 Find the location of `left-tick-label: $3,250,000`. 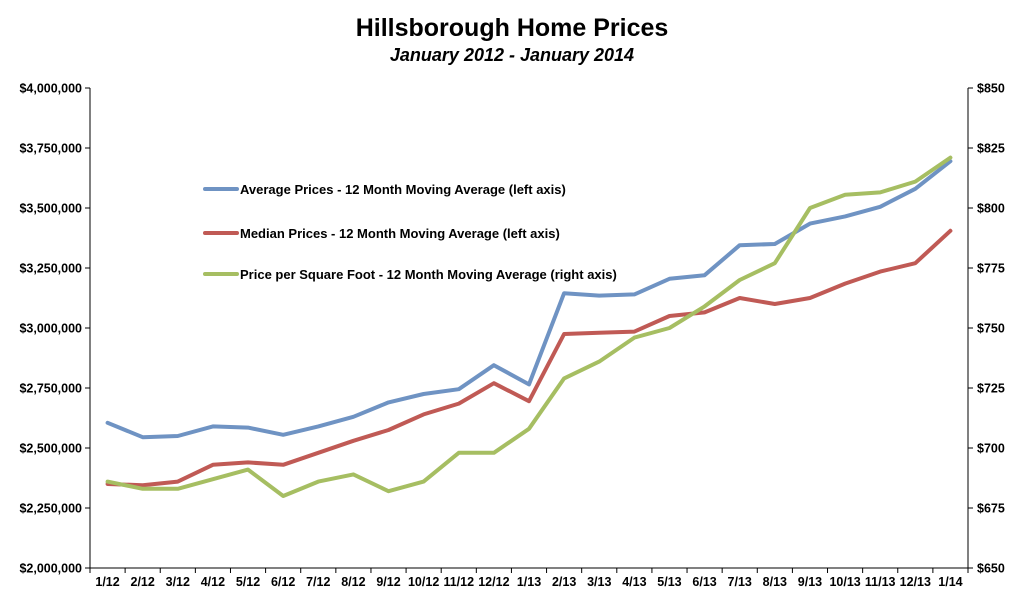

left-tick-label: $3,250,000 is located at coordinates (50, 269).